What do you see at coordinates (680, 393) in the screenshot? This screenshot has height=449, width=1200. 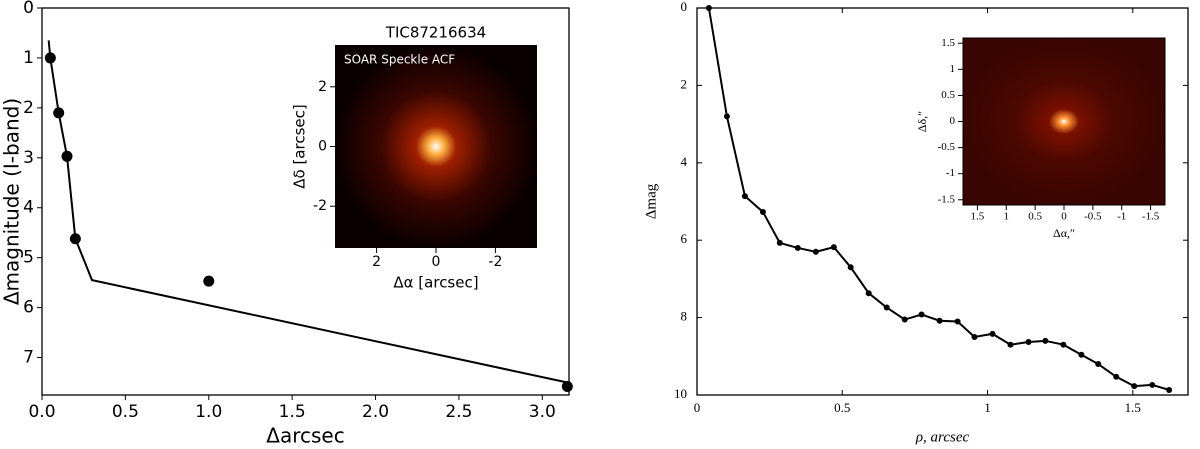 I see `y-tick-label: 10` at bounding box center [680, 393].